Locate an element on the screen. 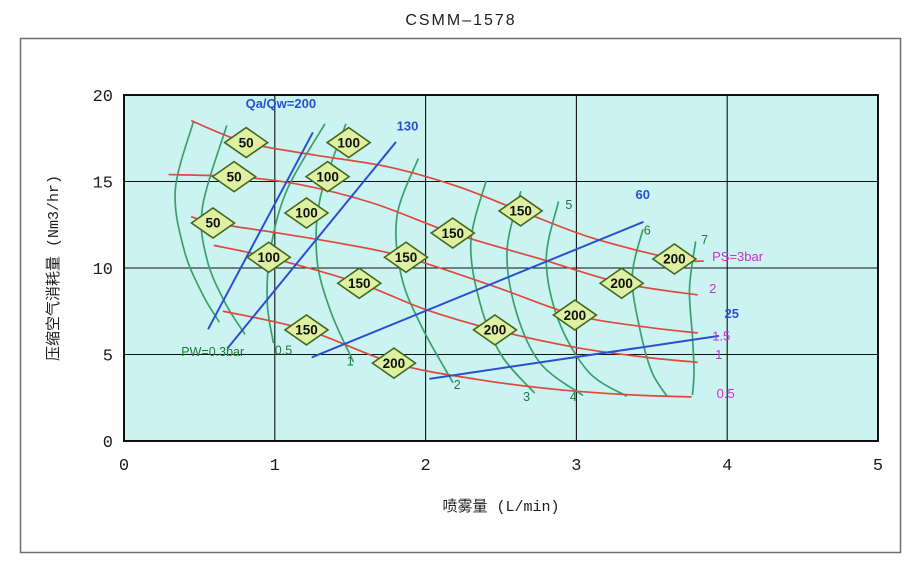  air-pressure-labels-PS=3bar: PS=3bar is located at coordinates (738, 256).